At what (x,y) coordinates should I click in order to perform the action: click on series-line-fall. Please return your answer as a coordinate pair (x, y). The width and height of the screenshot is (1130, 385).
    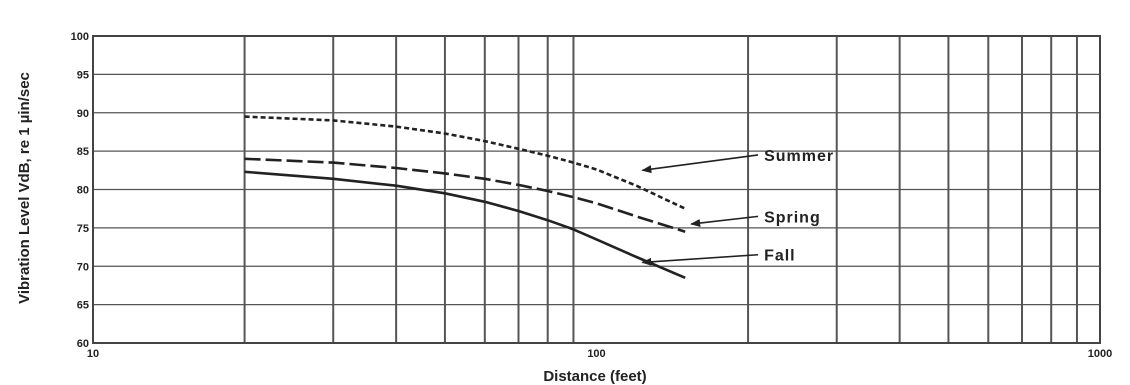
    Looking at the image, I should click on (465, 224).